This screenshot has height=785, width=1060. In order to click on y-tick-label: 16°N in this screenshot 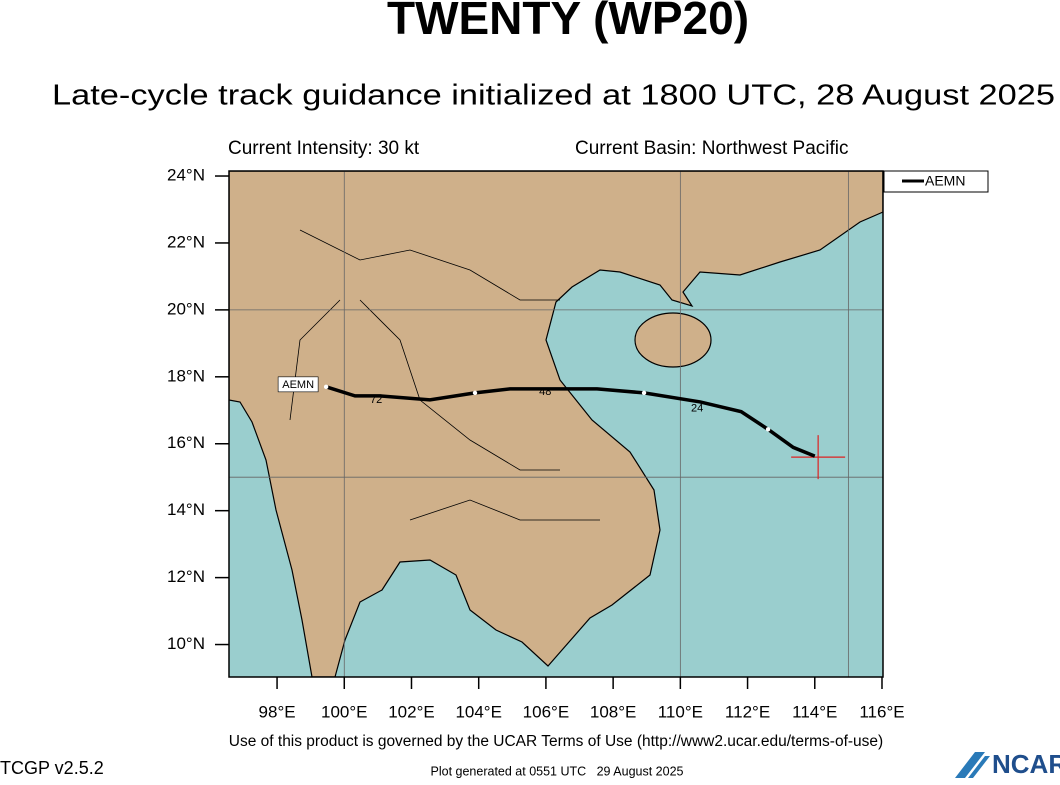, I will do `click(186, 442)`.